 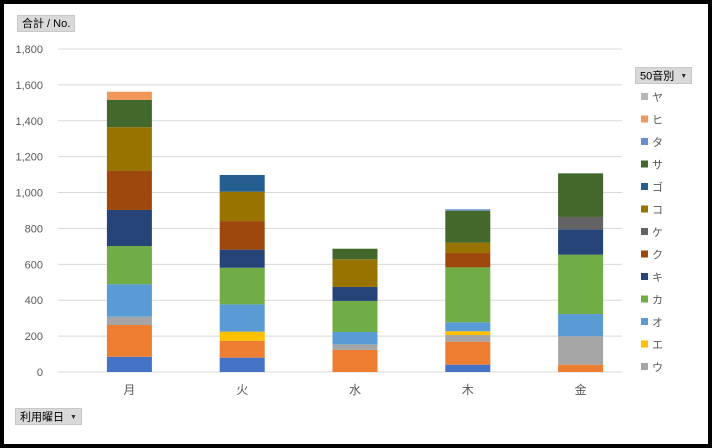 What do you see at coordinates (29, 158) in the screenshot?
I see `y-tick-label: 1,200` at bounding box center [29, 158].